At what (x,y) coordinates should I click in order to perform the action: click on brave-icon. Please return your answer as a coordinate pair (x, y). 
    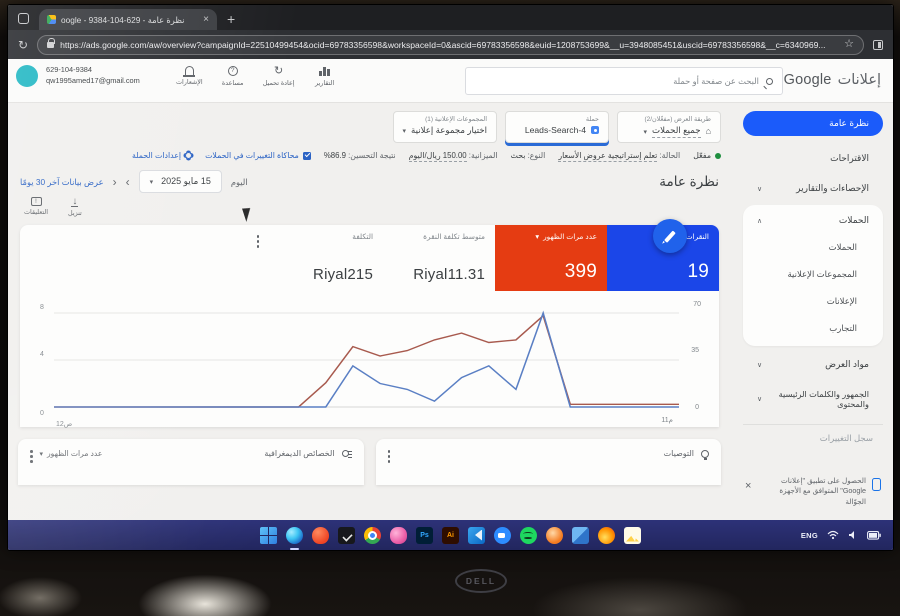
    Looking at the image, I should click on (320, 535).